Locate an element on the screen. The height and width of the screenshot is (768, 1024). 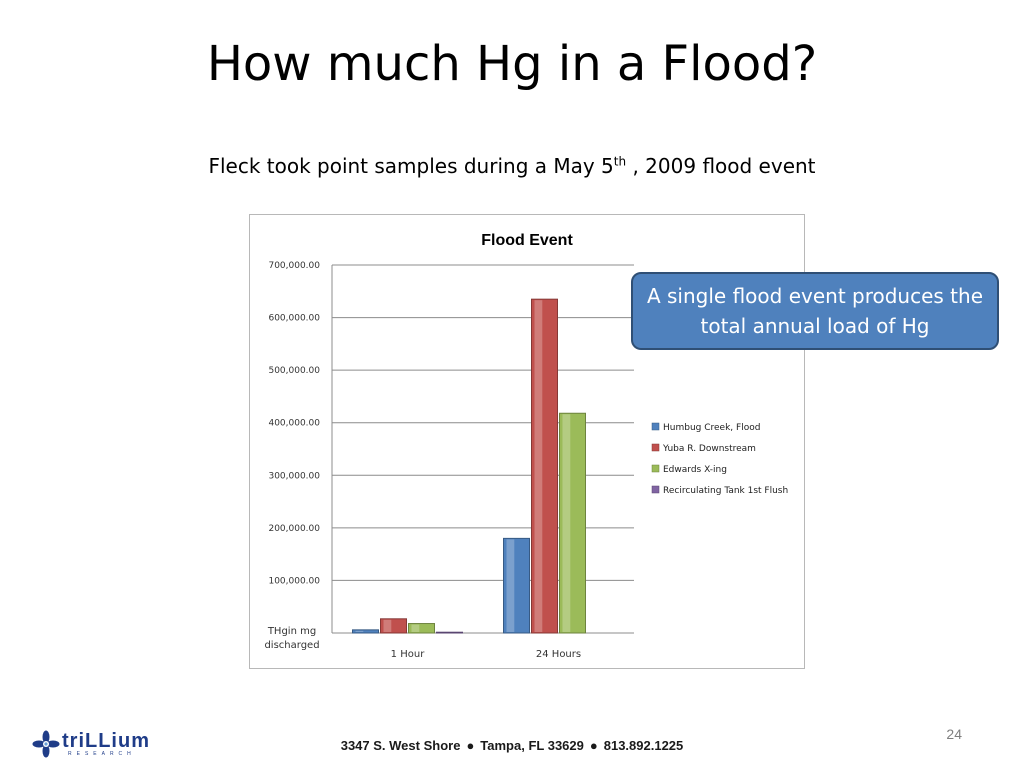
y-axis-label: discharged is located at coordinates (291, 645).